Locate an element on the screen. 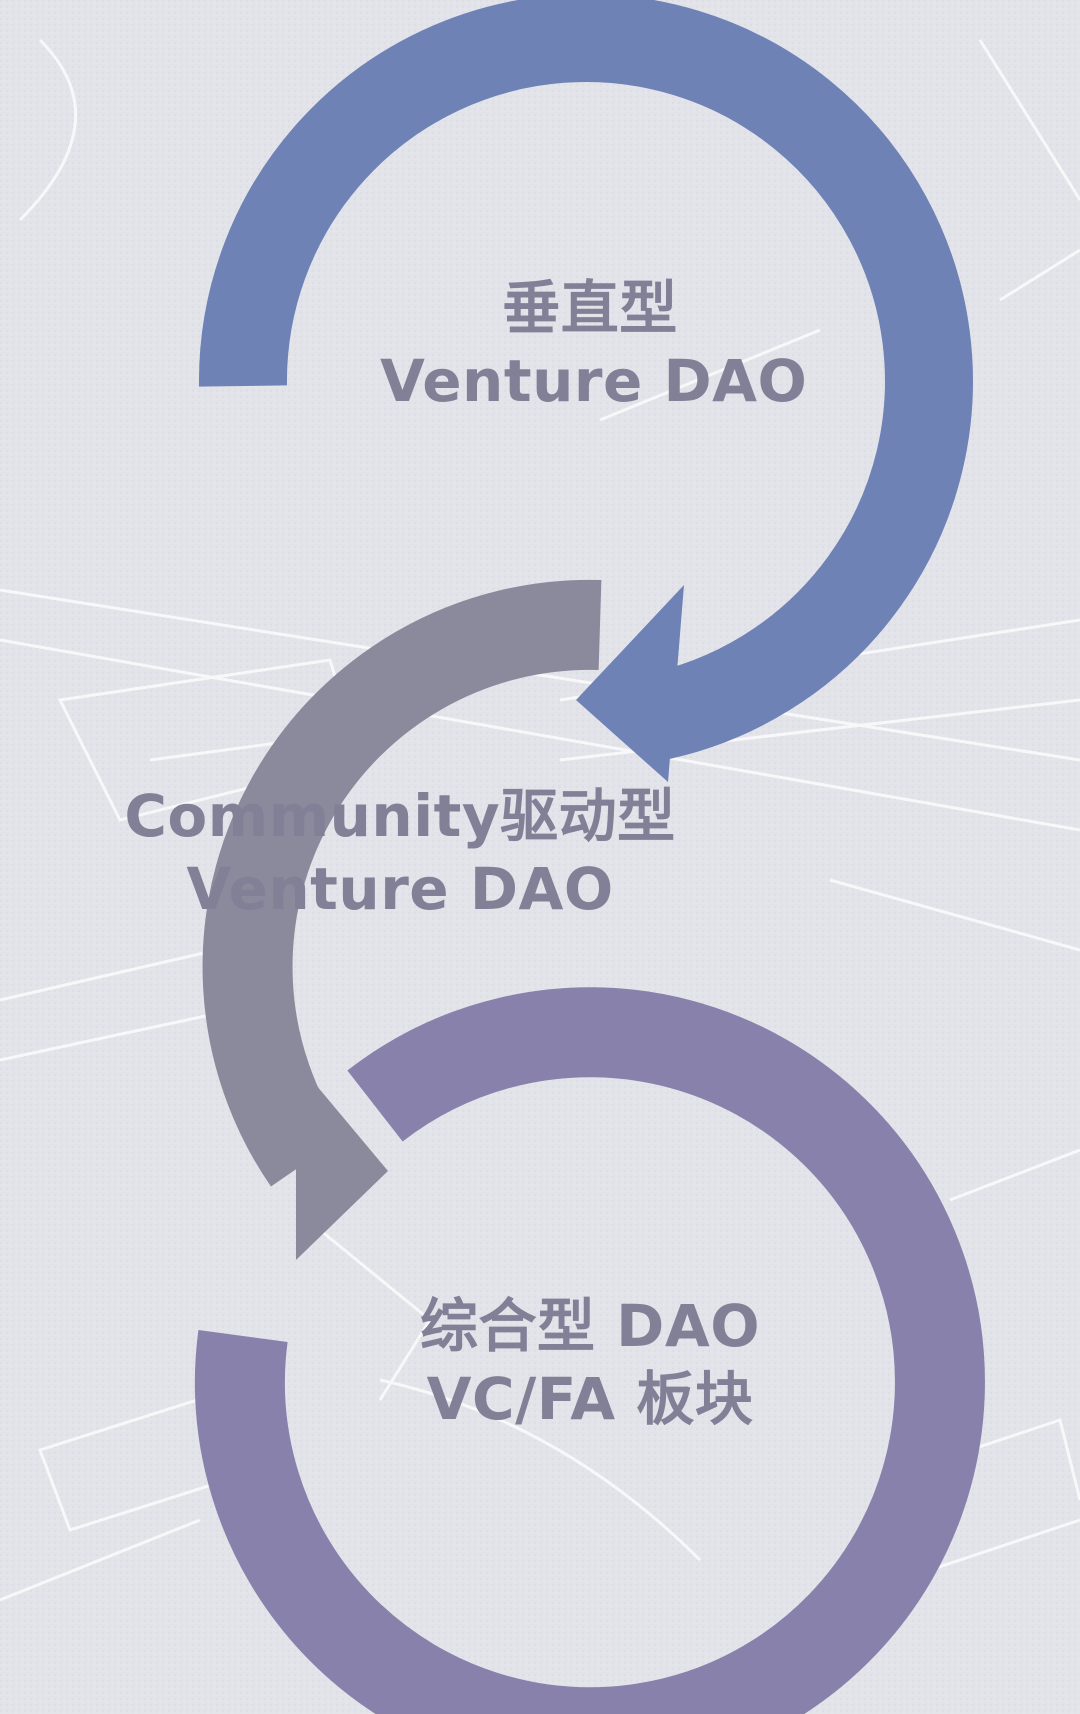 The width and height of the screenshot is (1080, 1714). node-bottom-subtitle: VC/FA 板块 is located at coordinates (590, 1398).